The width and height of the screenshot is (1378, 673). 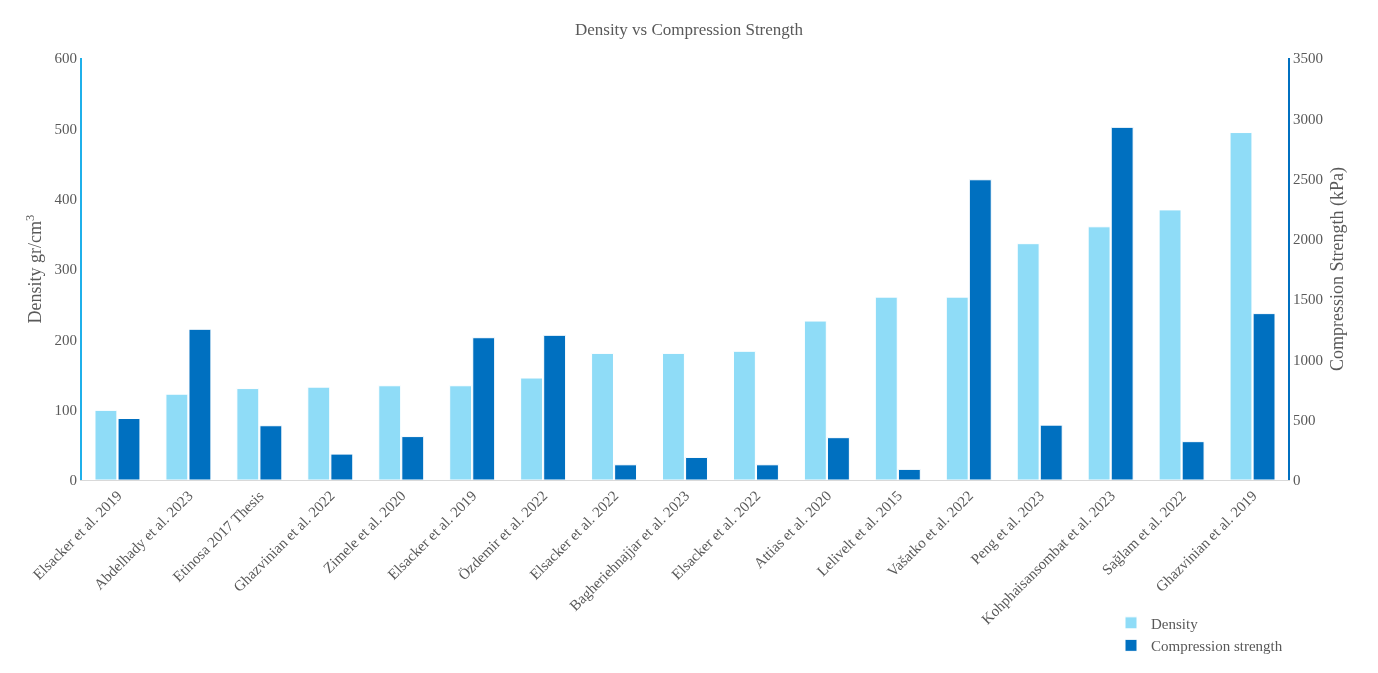 I want to click on y-tick-label: 0, so click(x=73, y=480).